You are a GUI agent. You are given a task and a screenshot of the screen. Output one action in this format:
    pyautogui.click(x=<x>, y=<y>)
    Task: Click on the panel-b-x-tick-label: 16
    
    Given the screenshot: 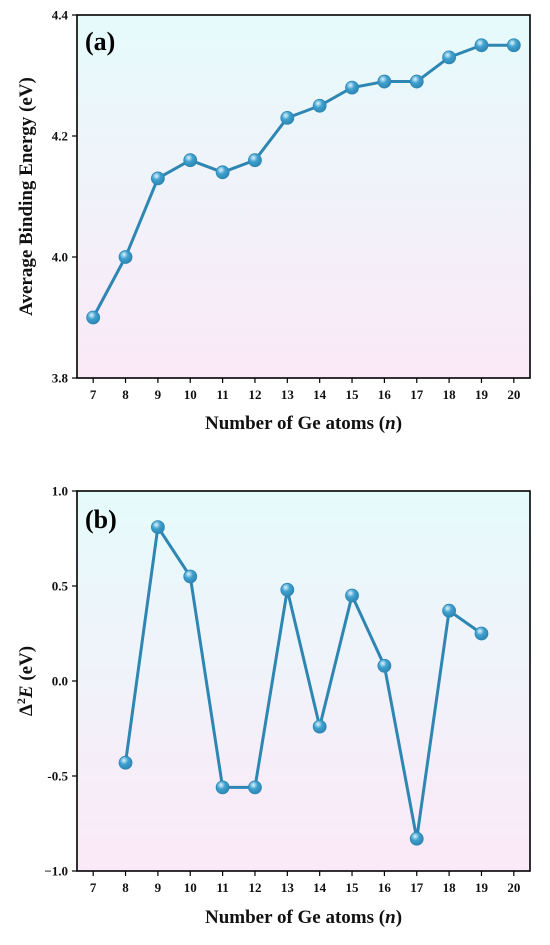 What is the action you would take?
    pyautogui.click(x=385, y=887)
    